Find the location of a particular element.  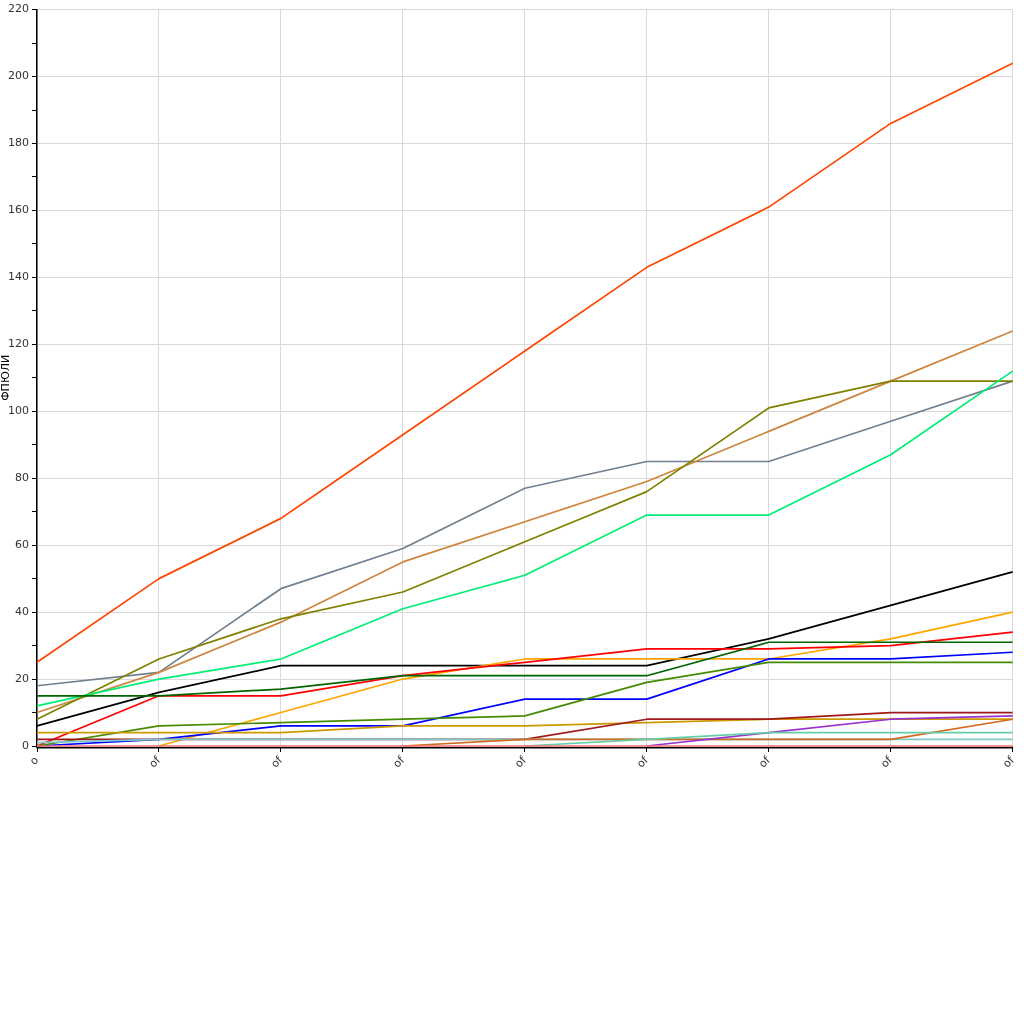

y-tick-label: 200 is located at coordinates (18, 76).